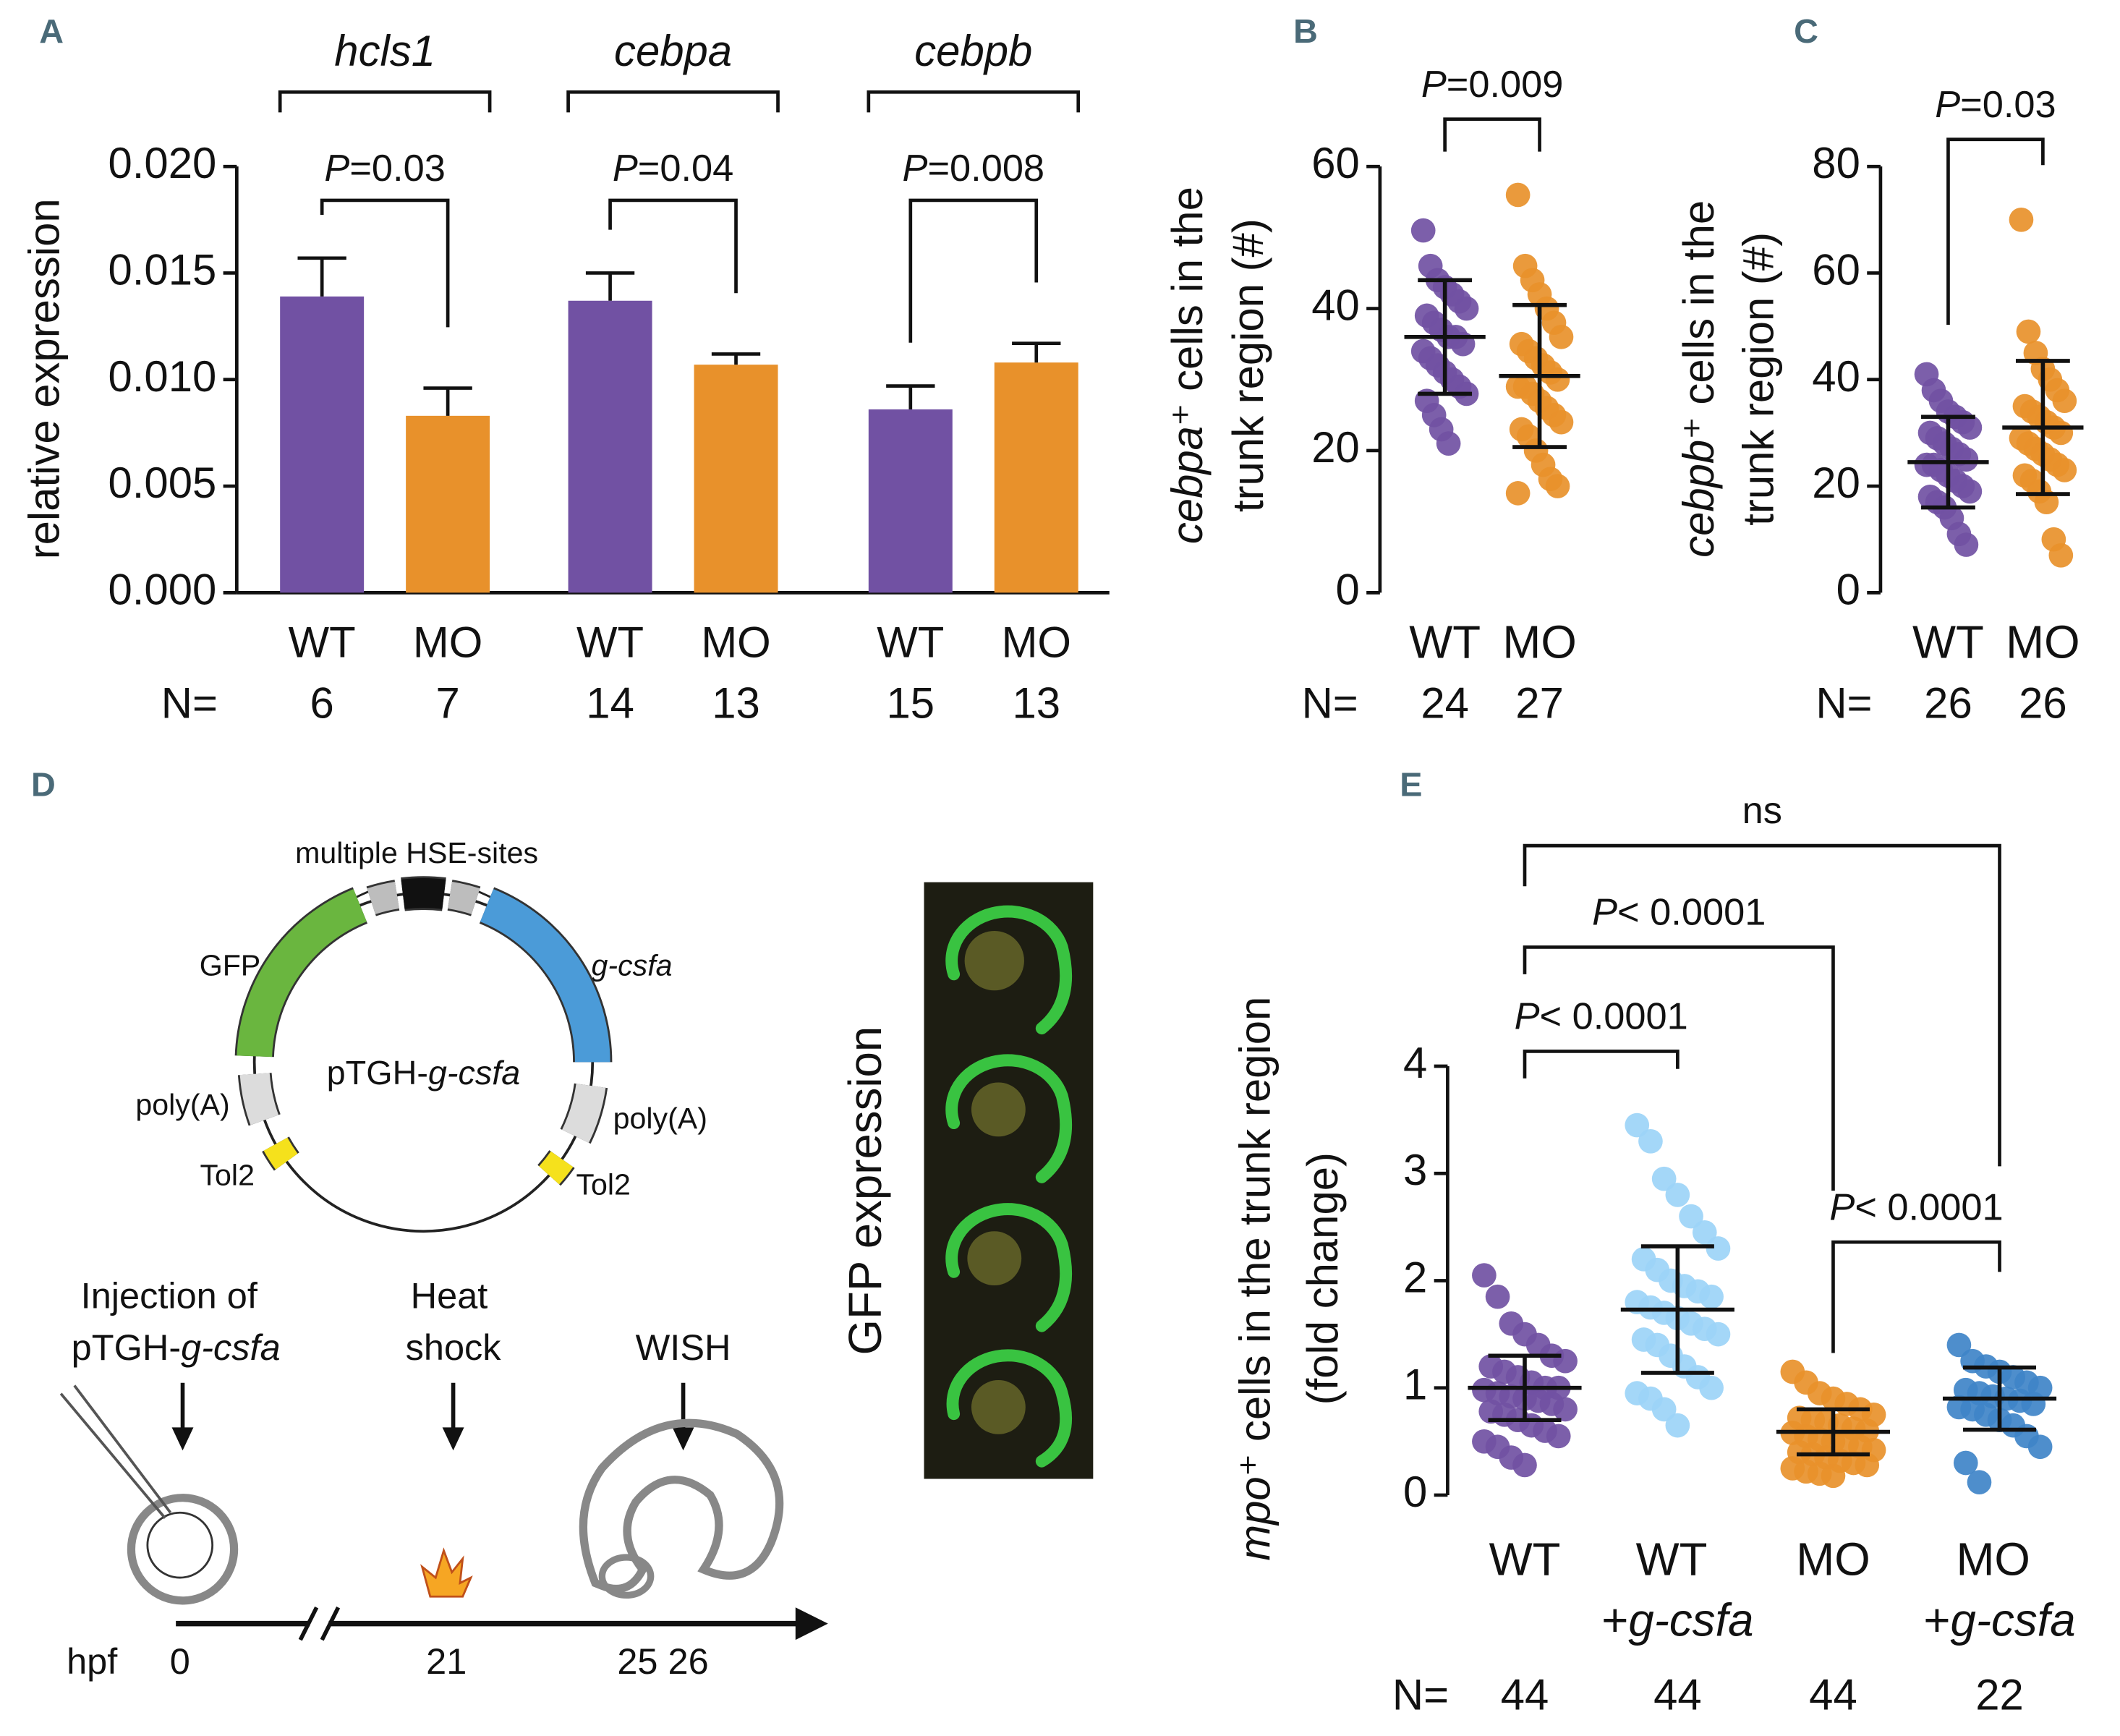  Describe the element at coordinates (1415, 1385) in the screenshot. I see `y-tick-label: 1` at that location.